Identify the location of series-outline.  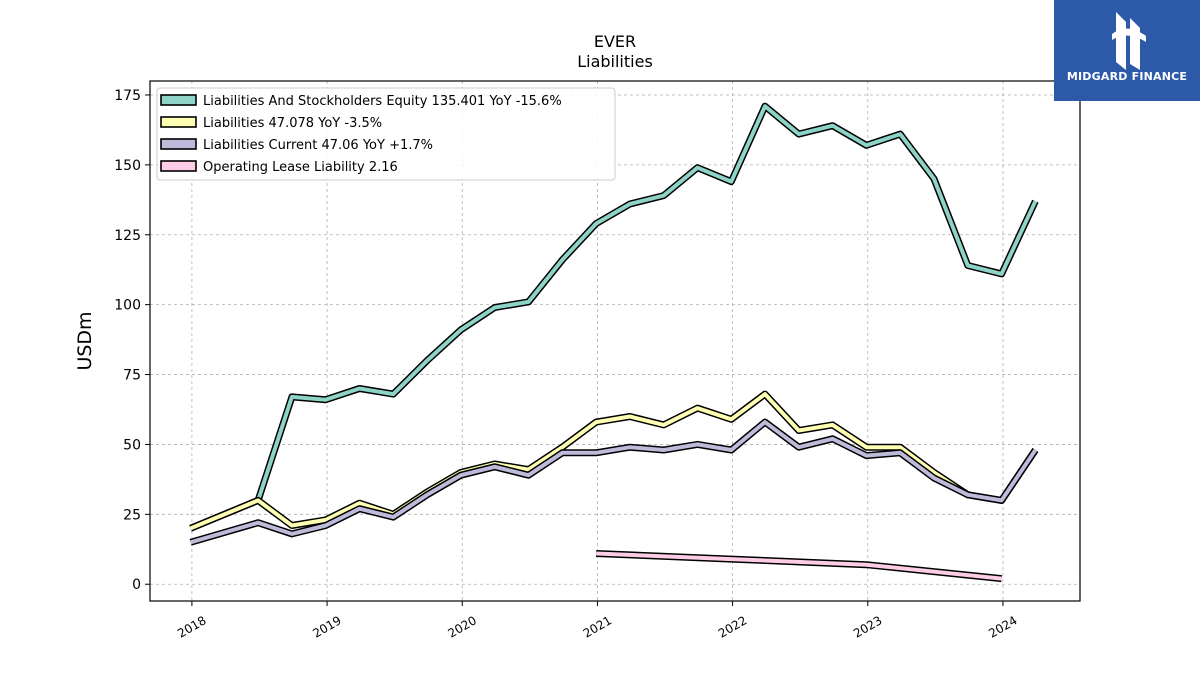
(614, 482).